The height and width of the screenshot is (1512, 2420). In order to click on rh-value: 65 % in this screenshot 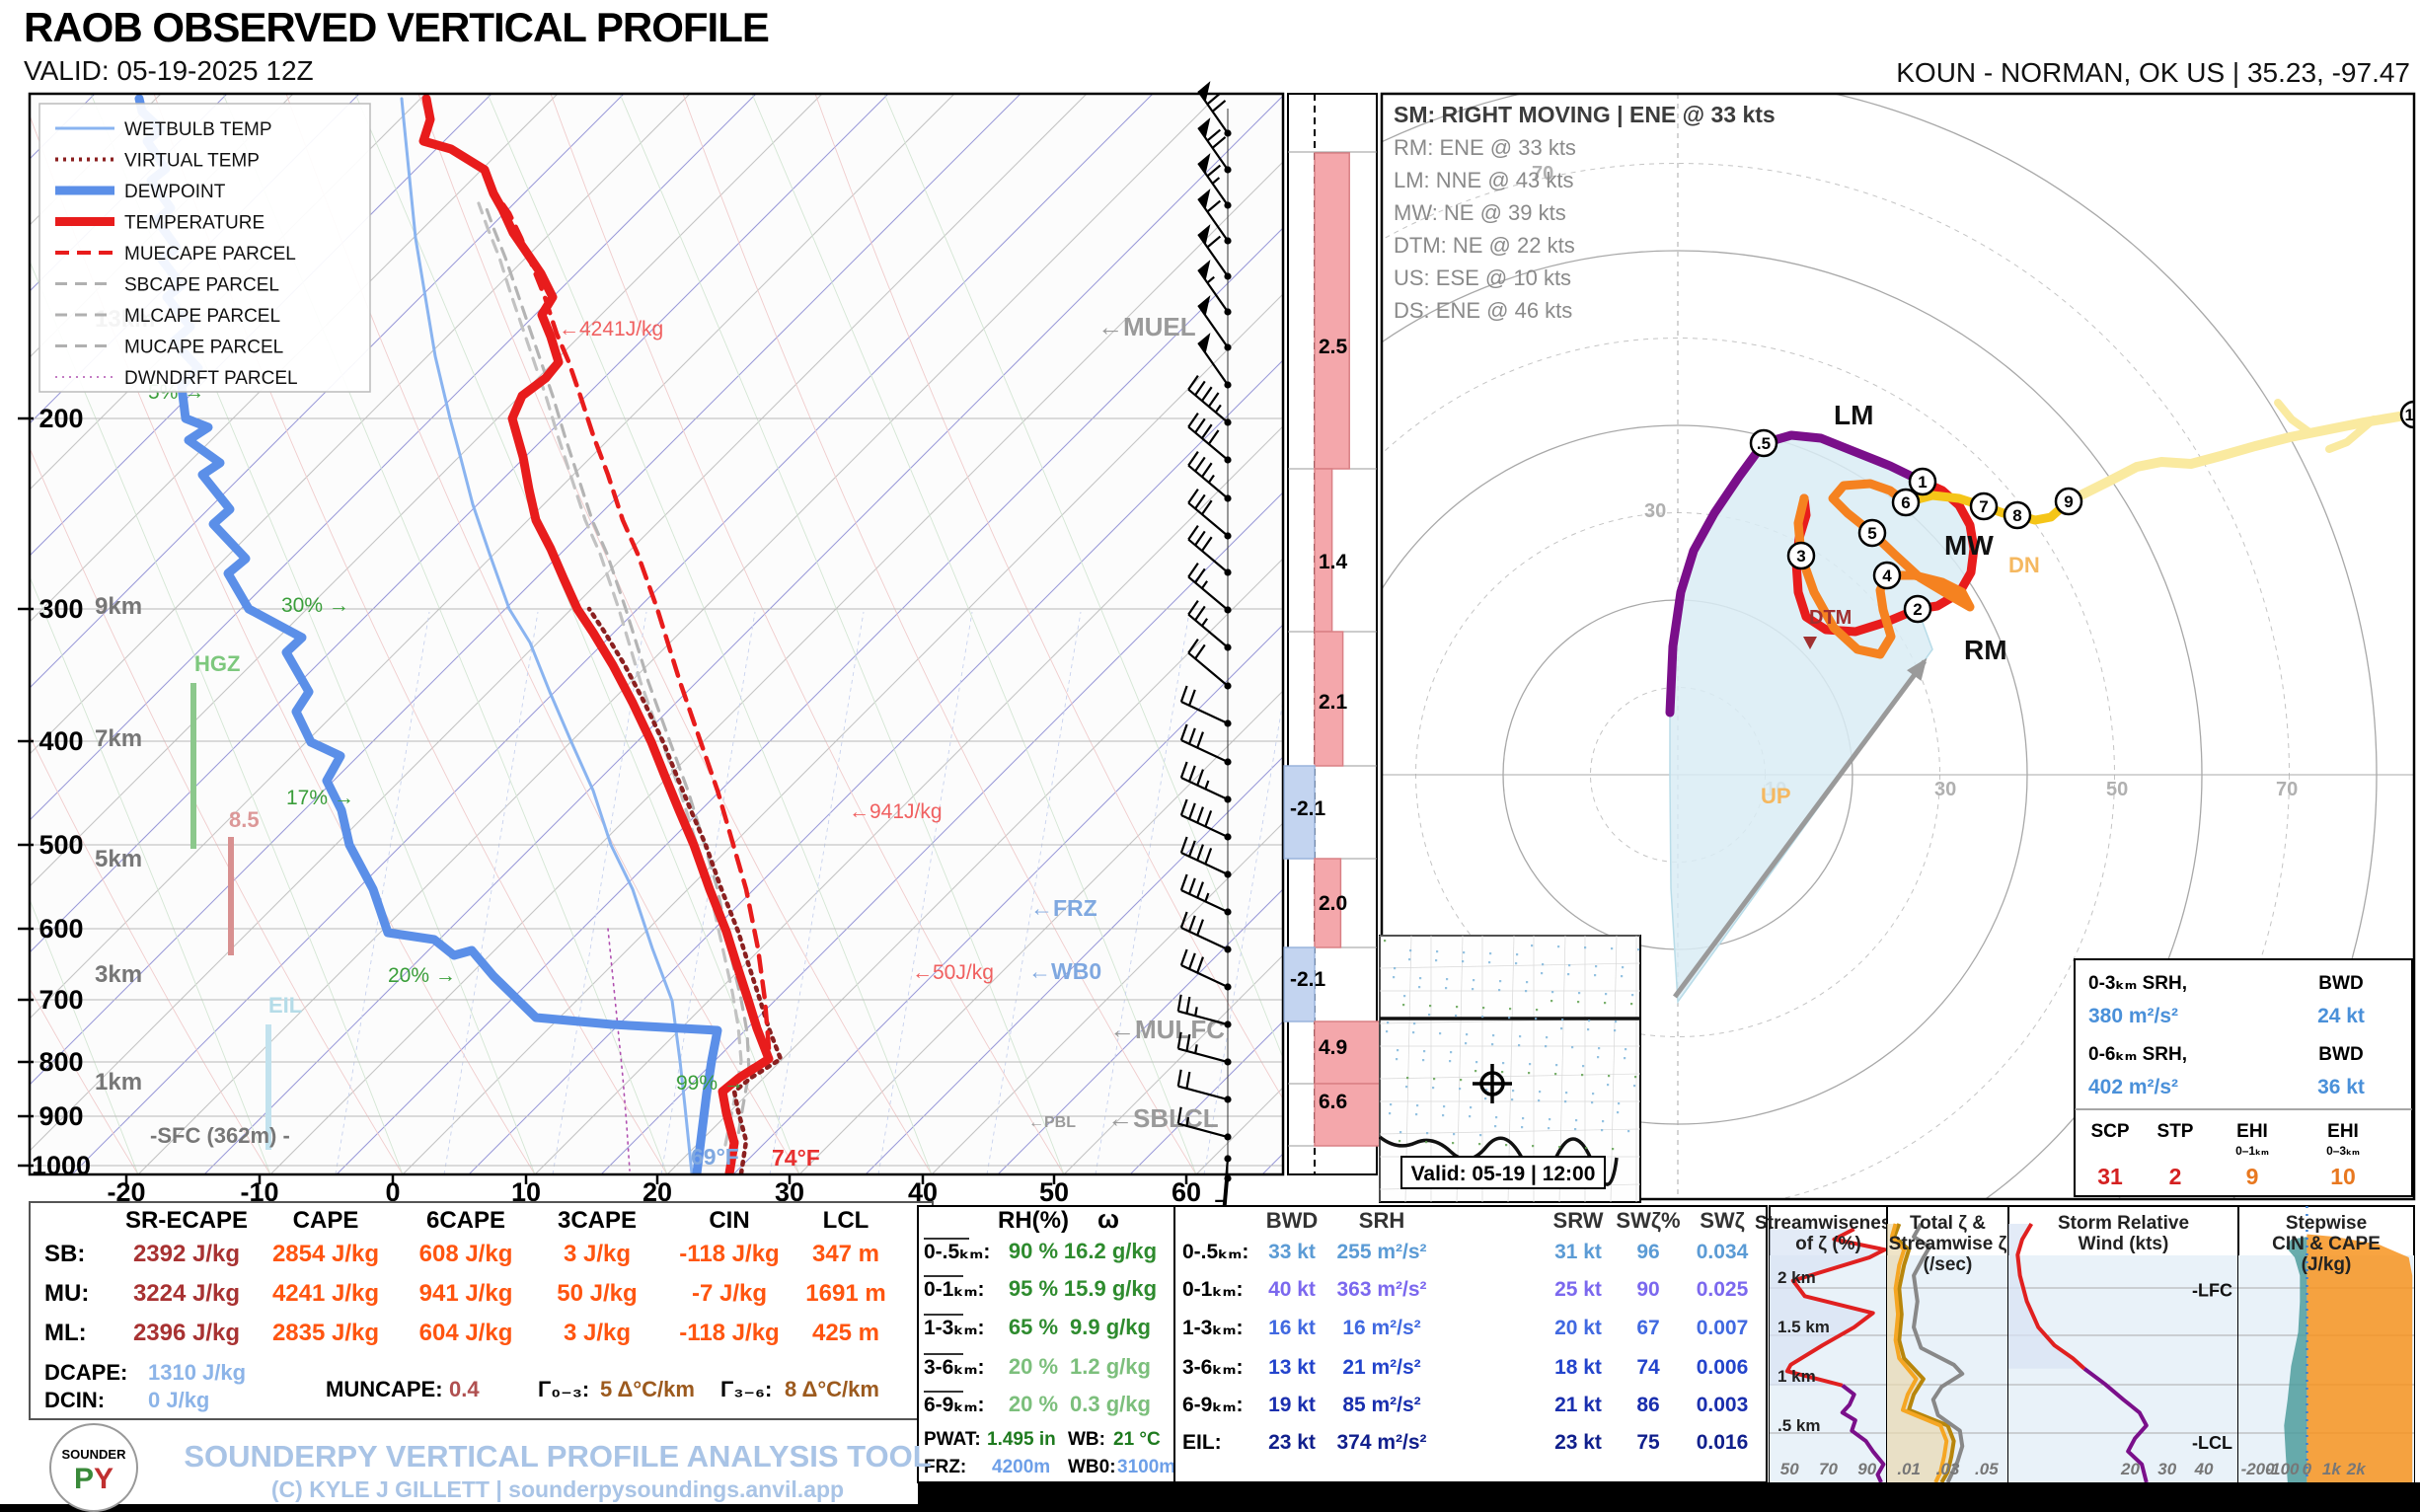, I will do `click(1033, 1327)`.